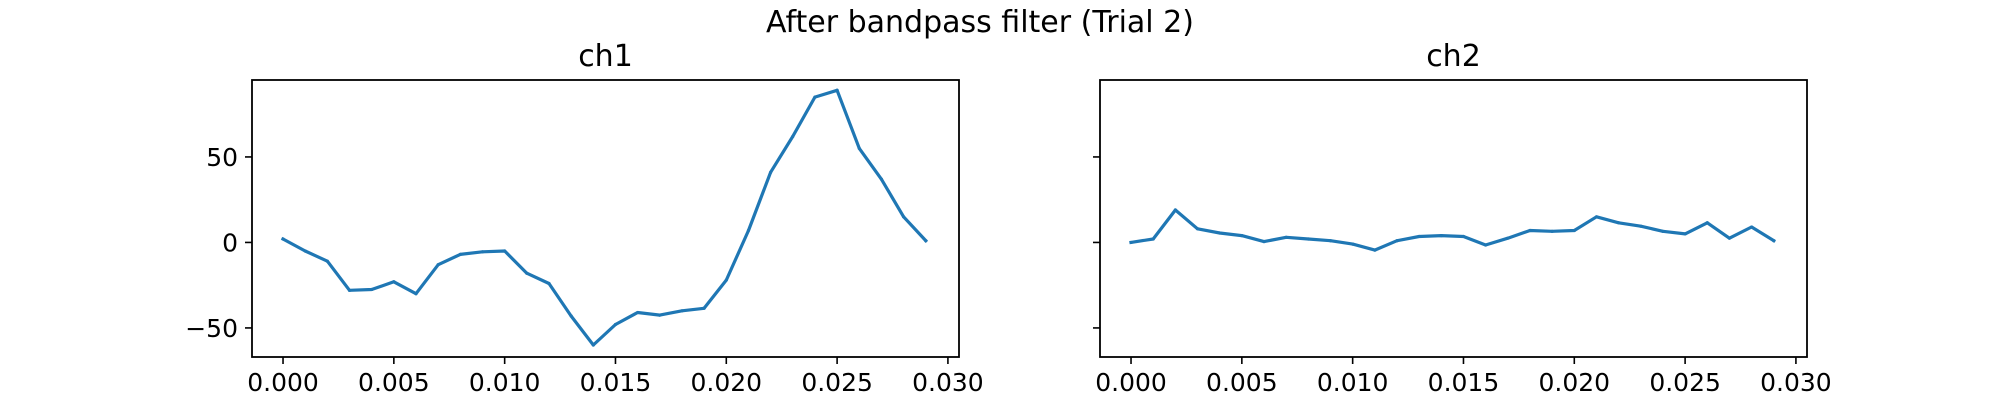 This screenshot has width=2000, height=400. Describe the element at coordinates (230, 242) in the screenshot. I see `y-tick-label: 0` at that location.